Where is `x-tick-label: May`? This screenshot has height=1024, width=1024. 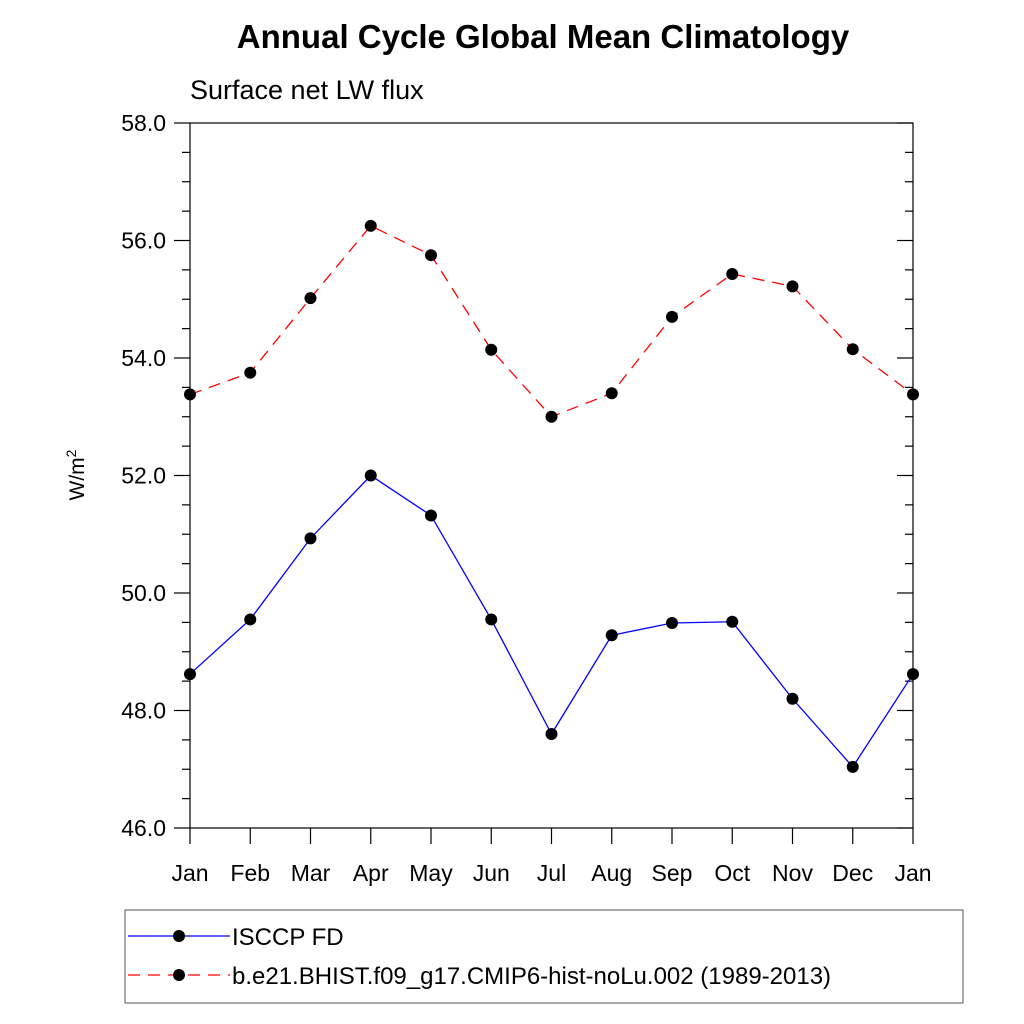
x-tick-label: May is located at coordinates (431, 873).